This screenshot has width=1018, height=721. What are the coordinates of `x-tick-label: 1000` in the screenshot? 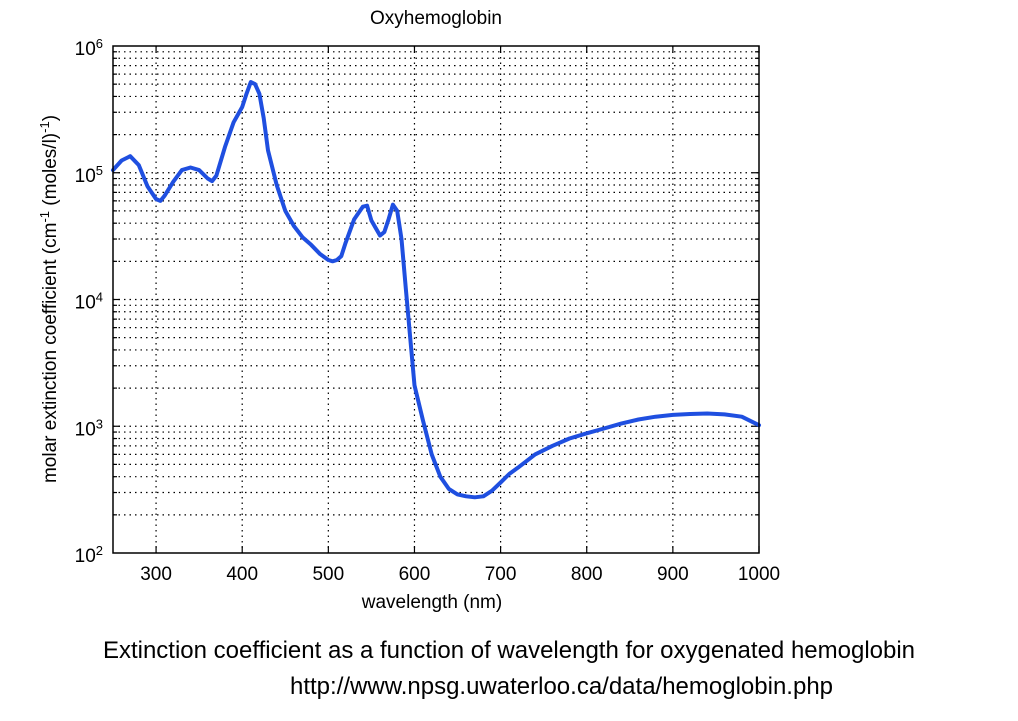 It's located at (759, 574).